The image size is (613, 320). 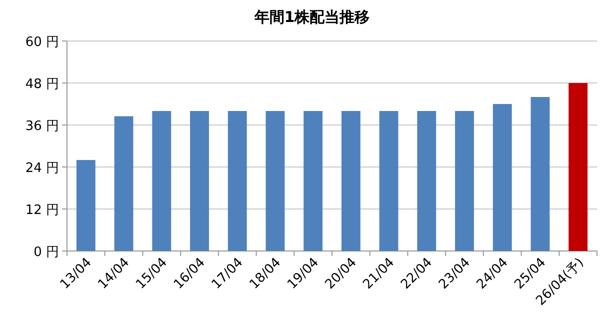 What do you see at coordinates (42, 84) in the screenshot?
I see `y-tick-label: 48 円` at bounding box center [42, 84].